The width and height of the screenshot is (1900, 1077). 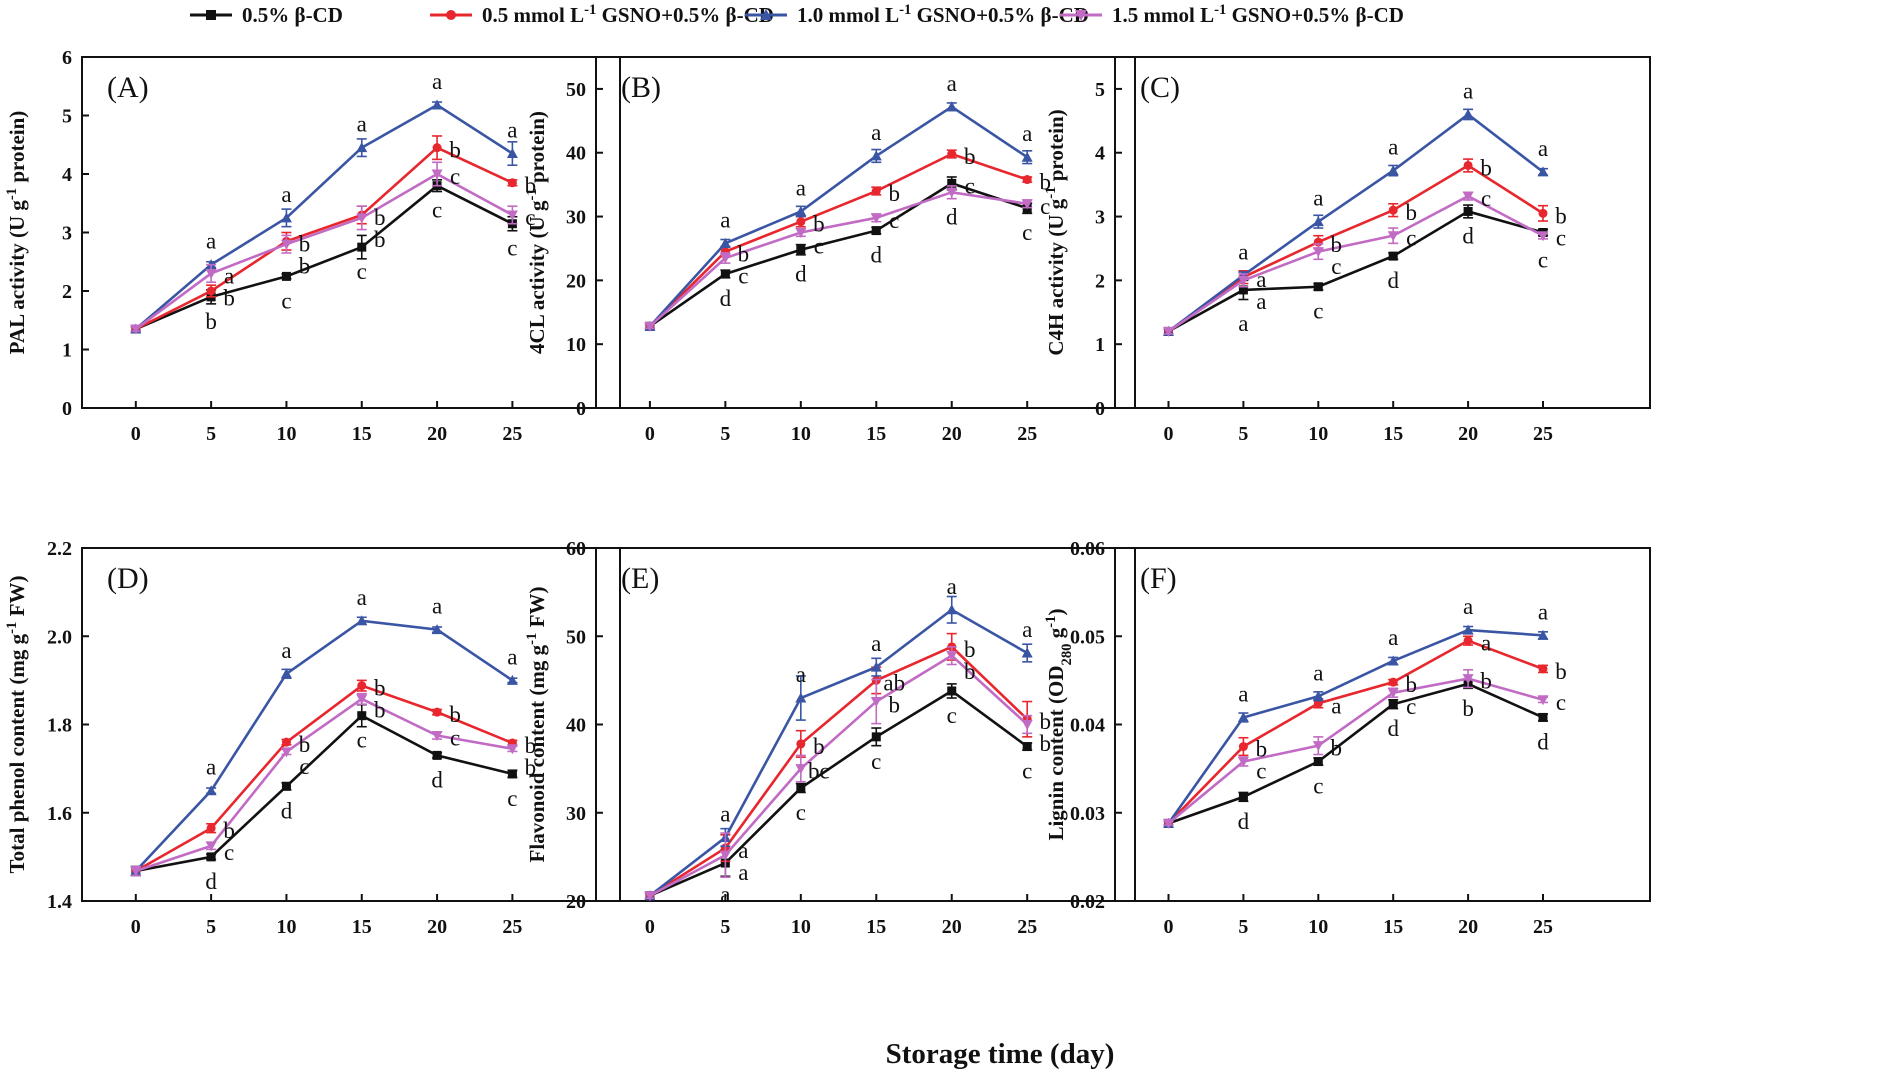 I want to click on y-axis-label: PAL activity (U g-1 protein), so click(x=16, y=233).